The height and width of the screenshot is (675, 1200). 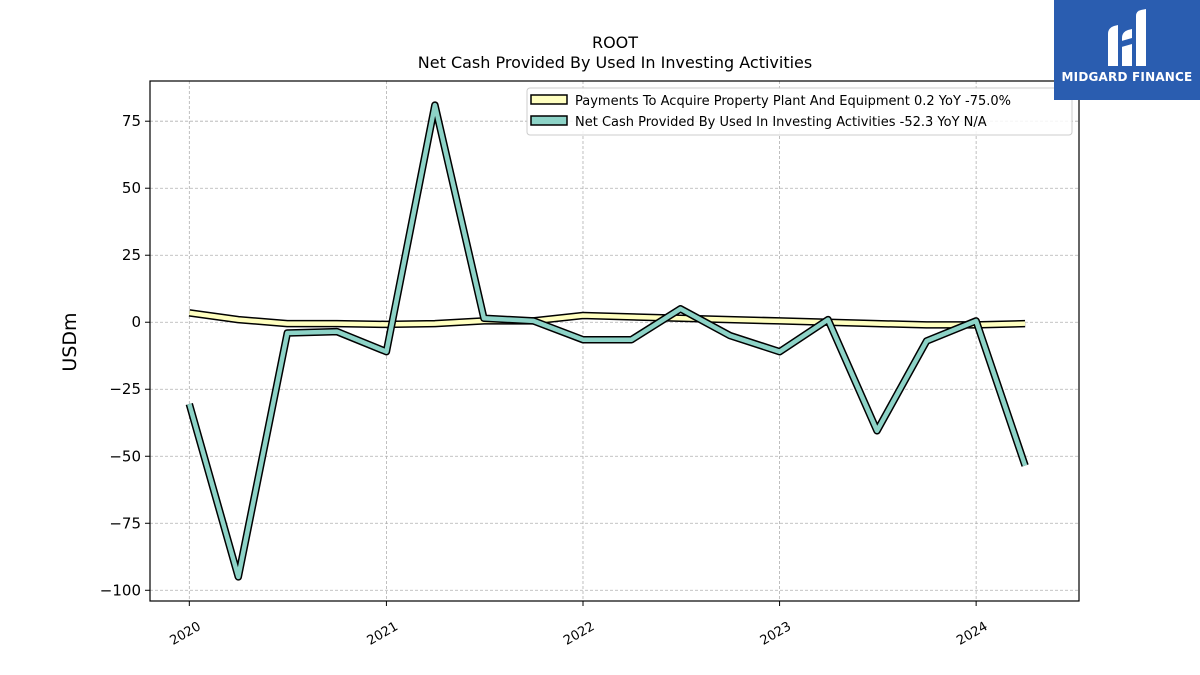 I want to click on legend-swatch-investing, so click(x=549, y=120).